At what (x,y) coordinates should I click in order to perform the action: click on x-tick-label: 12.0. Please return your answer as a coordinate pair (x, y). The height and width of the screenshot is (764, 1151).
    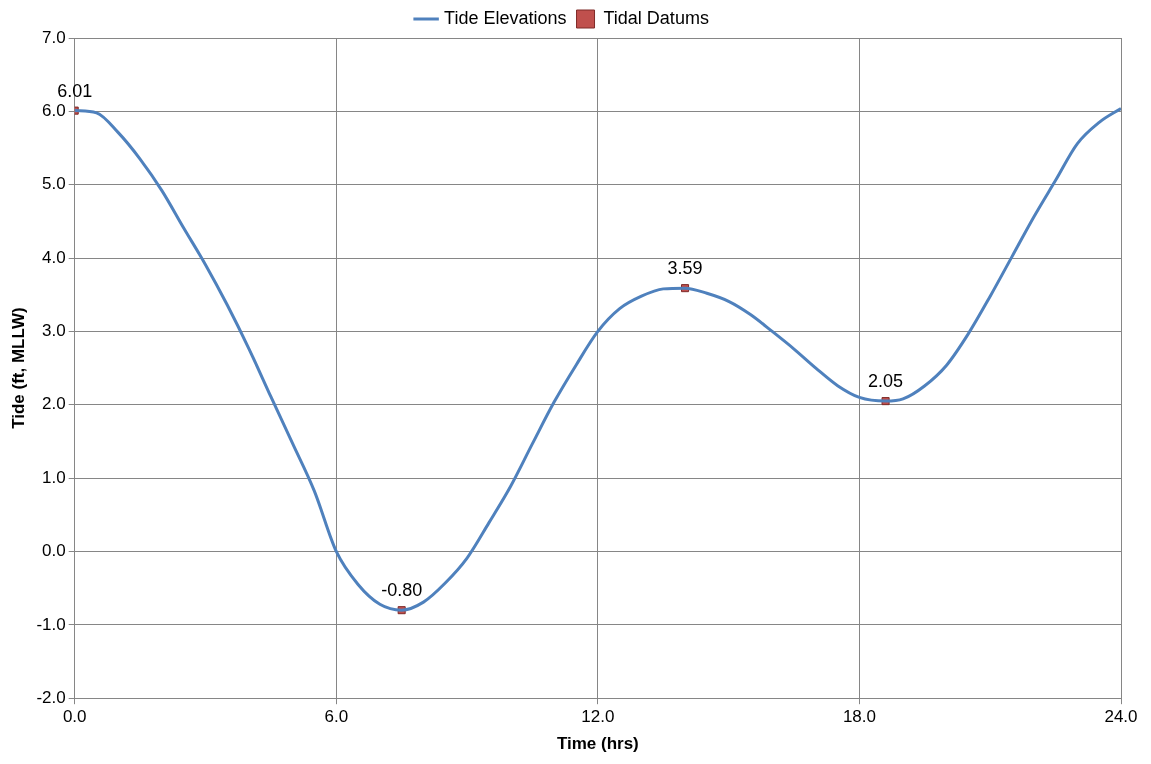
    Looking at the image, I should click on (598, 717).